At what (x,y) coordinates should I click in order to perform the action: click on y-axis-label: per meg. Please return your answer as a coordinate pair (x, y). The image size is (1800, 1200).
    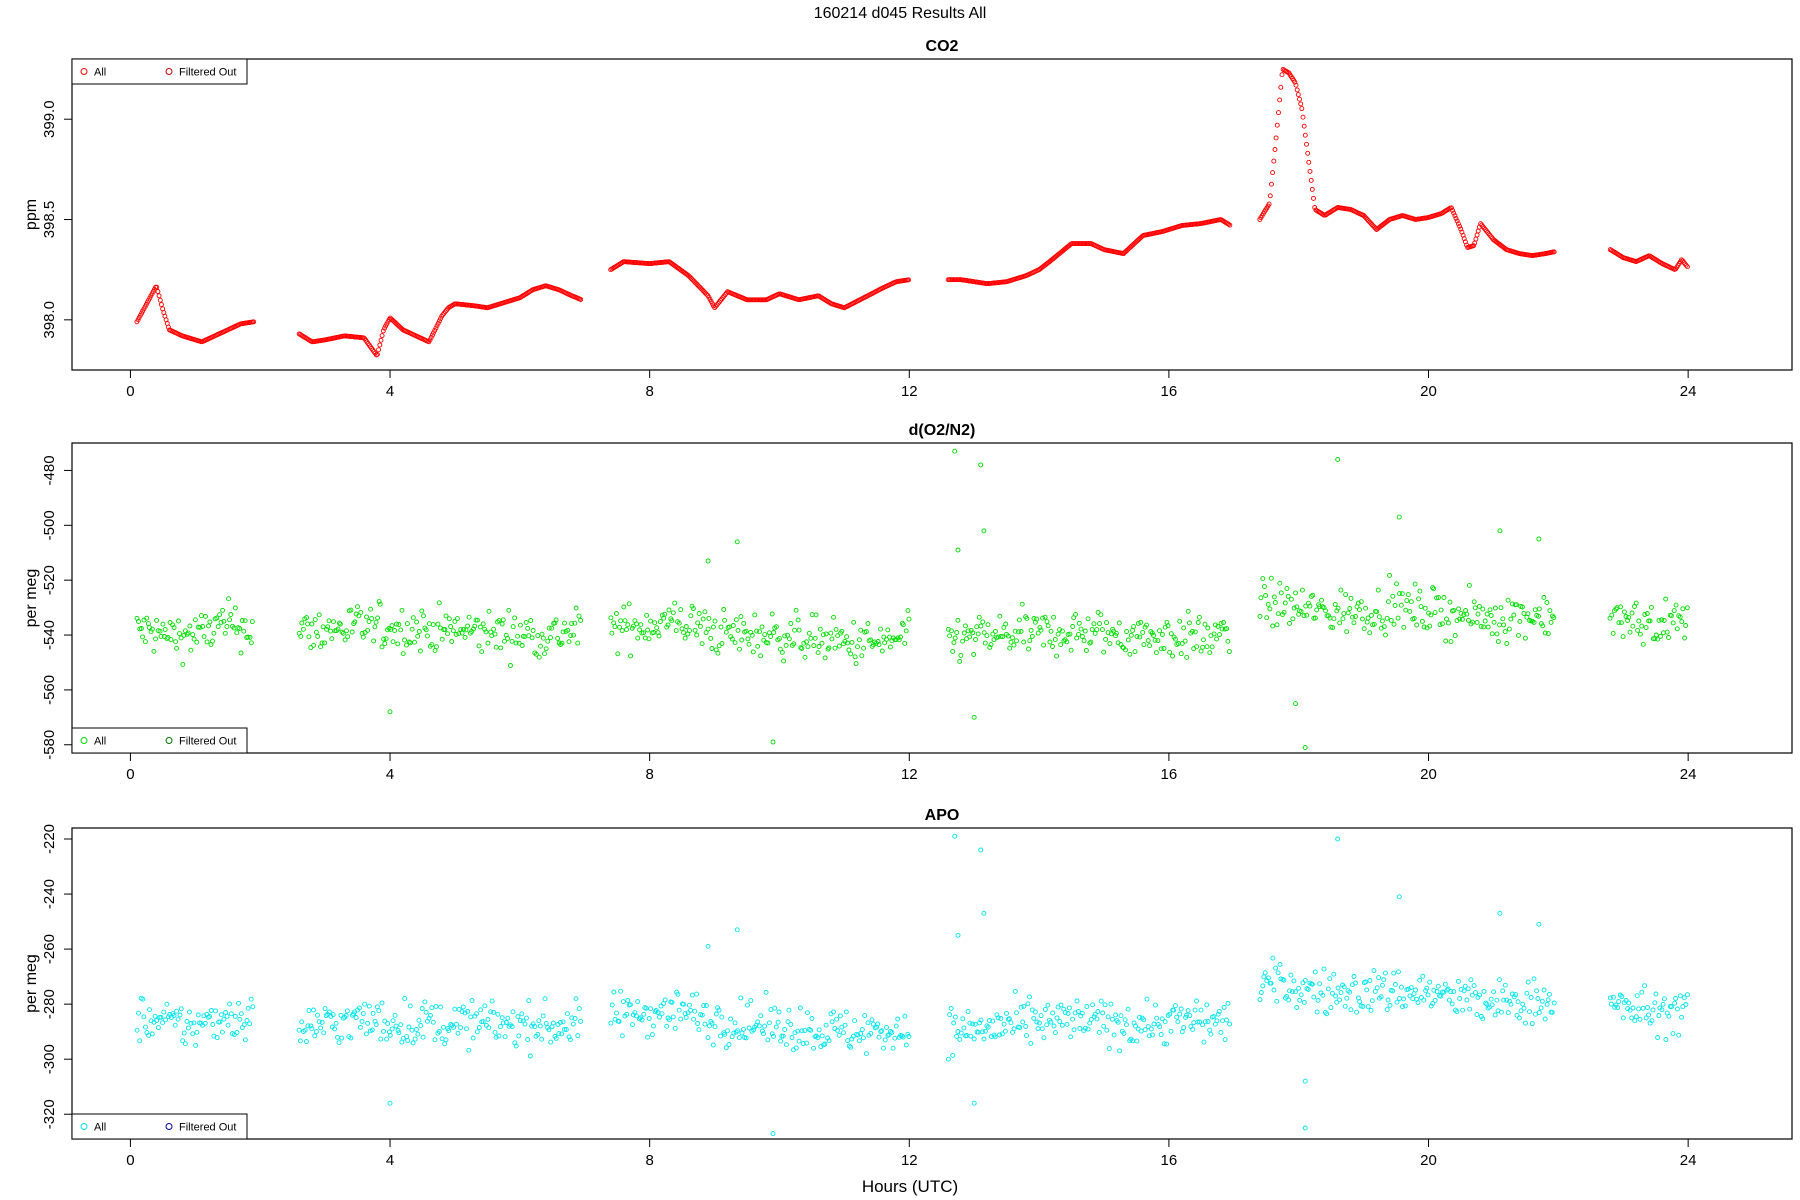
    Looking at the image, I should click on (31, 983).